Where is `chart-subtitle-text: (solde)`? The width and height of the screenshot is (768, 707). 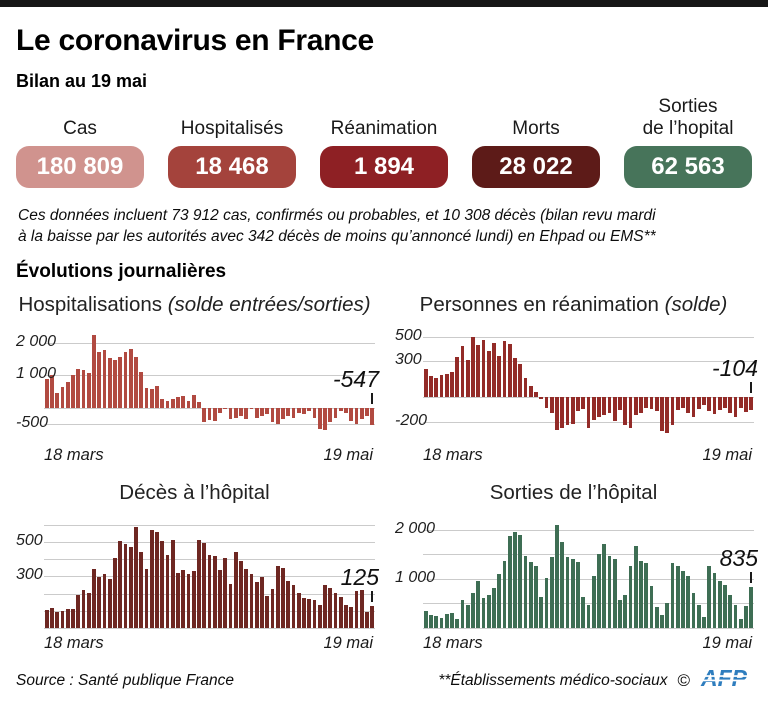 chart-subtitle-text: (solde) is located at coordinates (696, 304).